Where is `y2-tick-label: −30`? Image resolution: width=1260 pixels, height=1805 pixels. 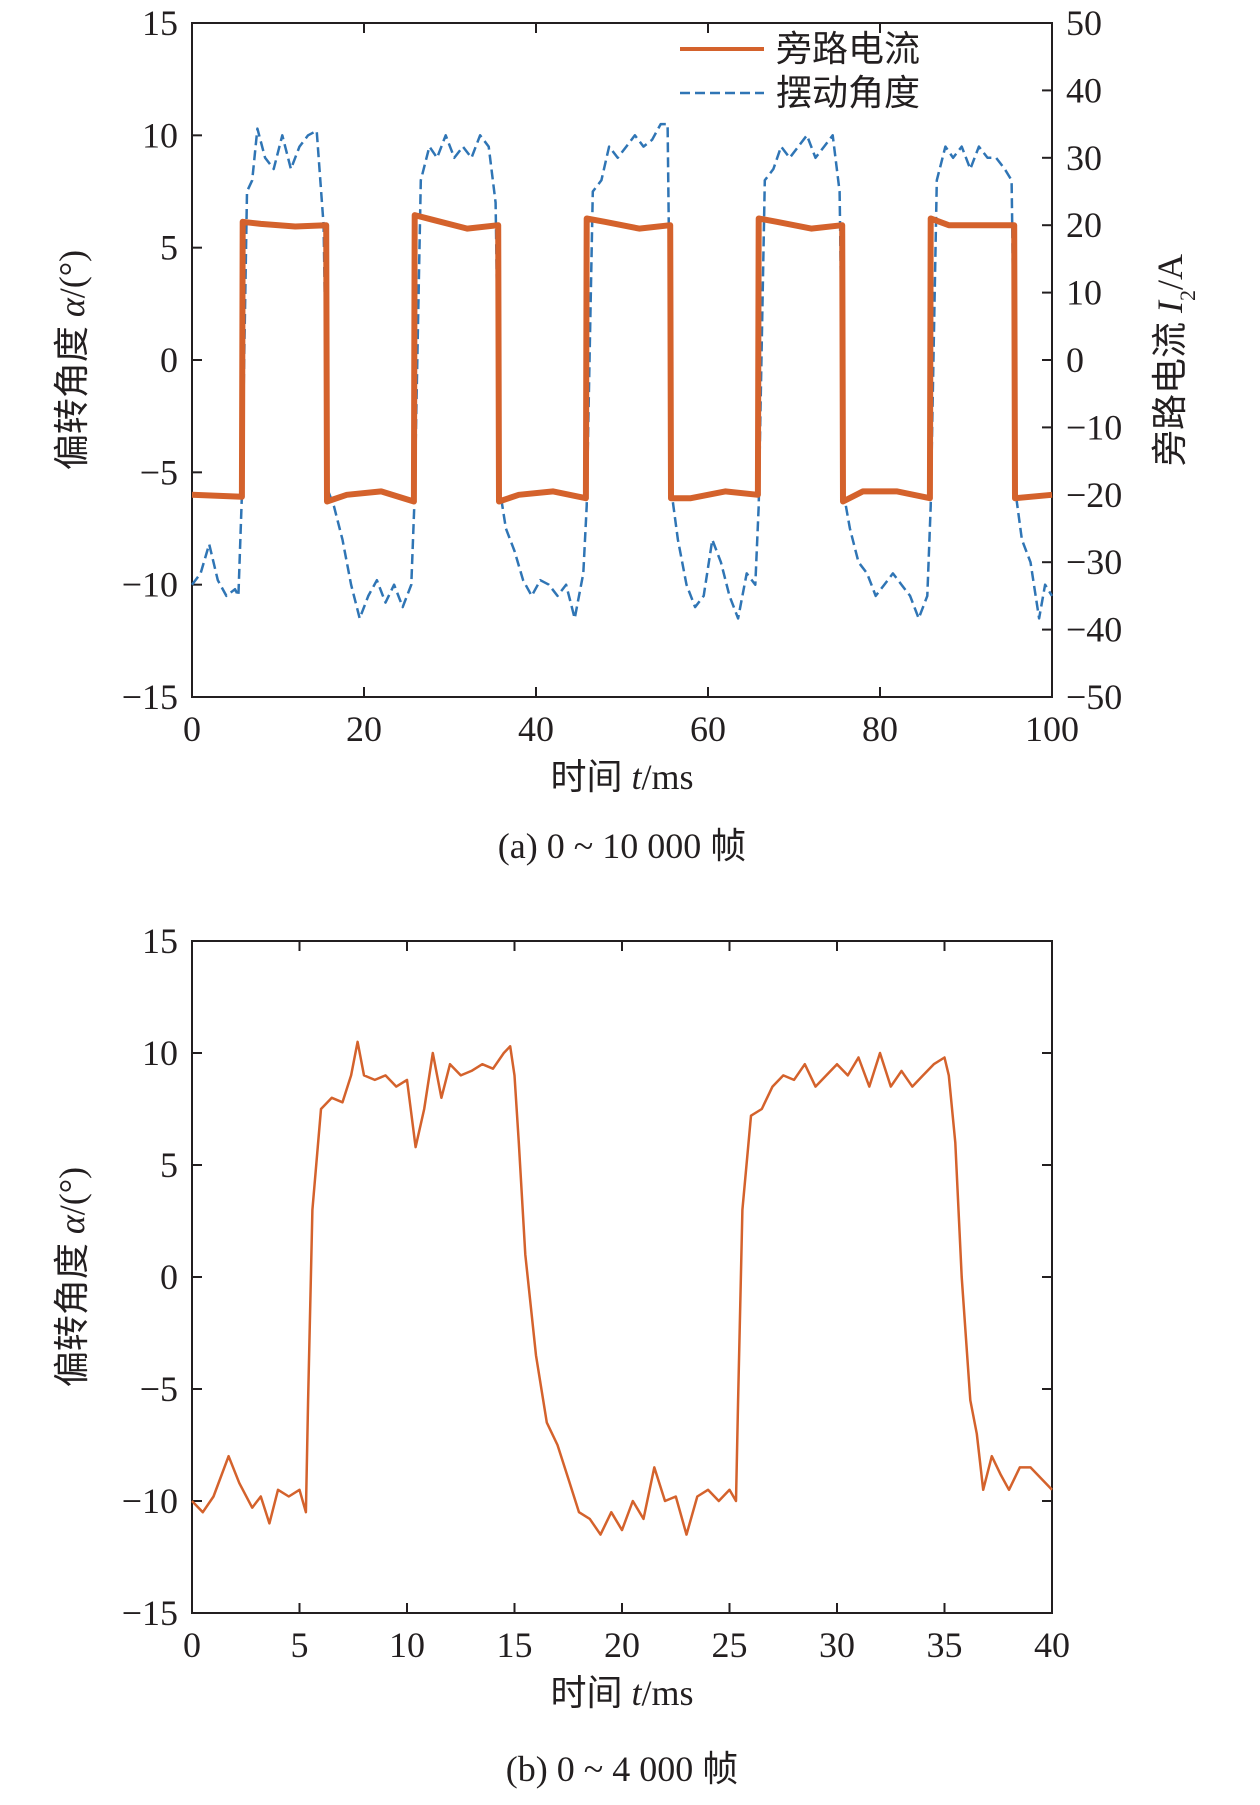
y2-tick-label: −30 is located at coordinates (1094, 562).